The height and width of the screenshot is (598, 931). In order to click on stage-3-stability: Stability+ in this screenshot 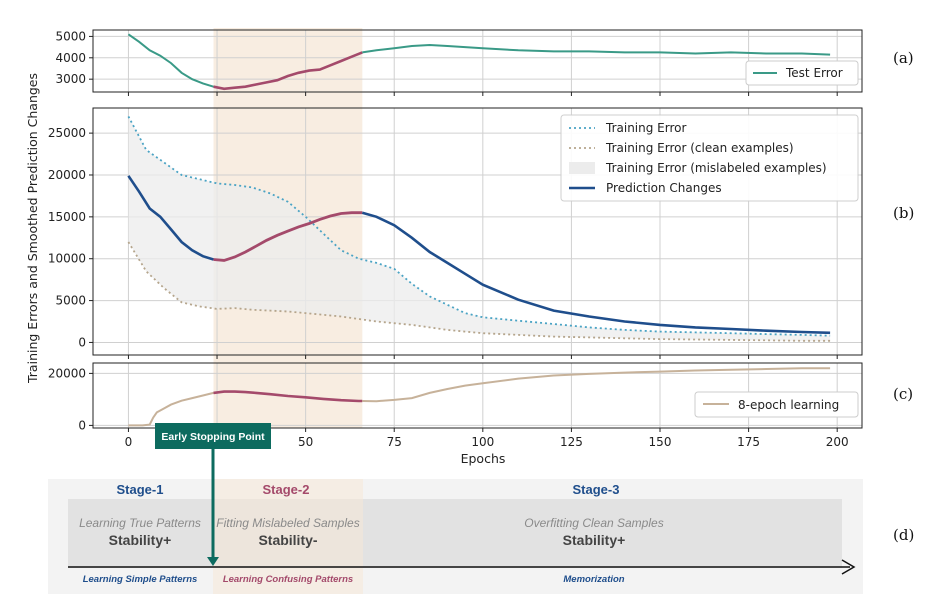, I will do `click(594, 540)`.